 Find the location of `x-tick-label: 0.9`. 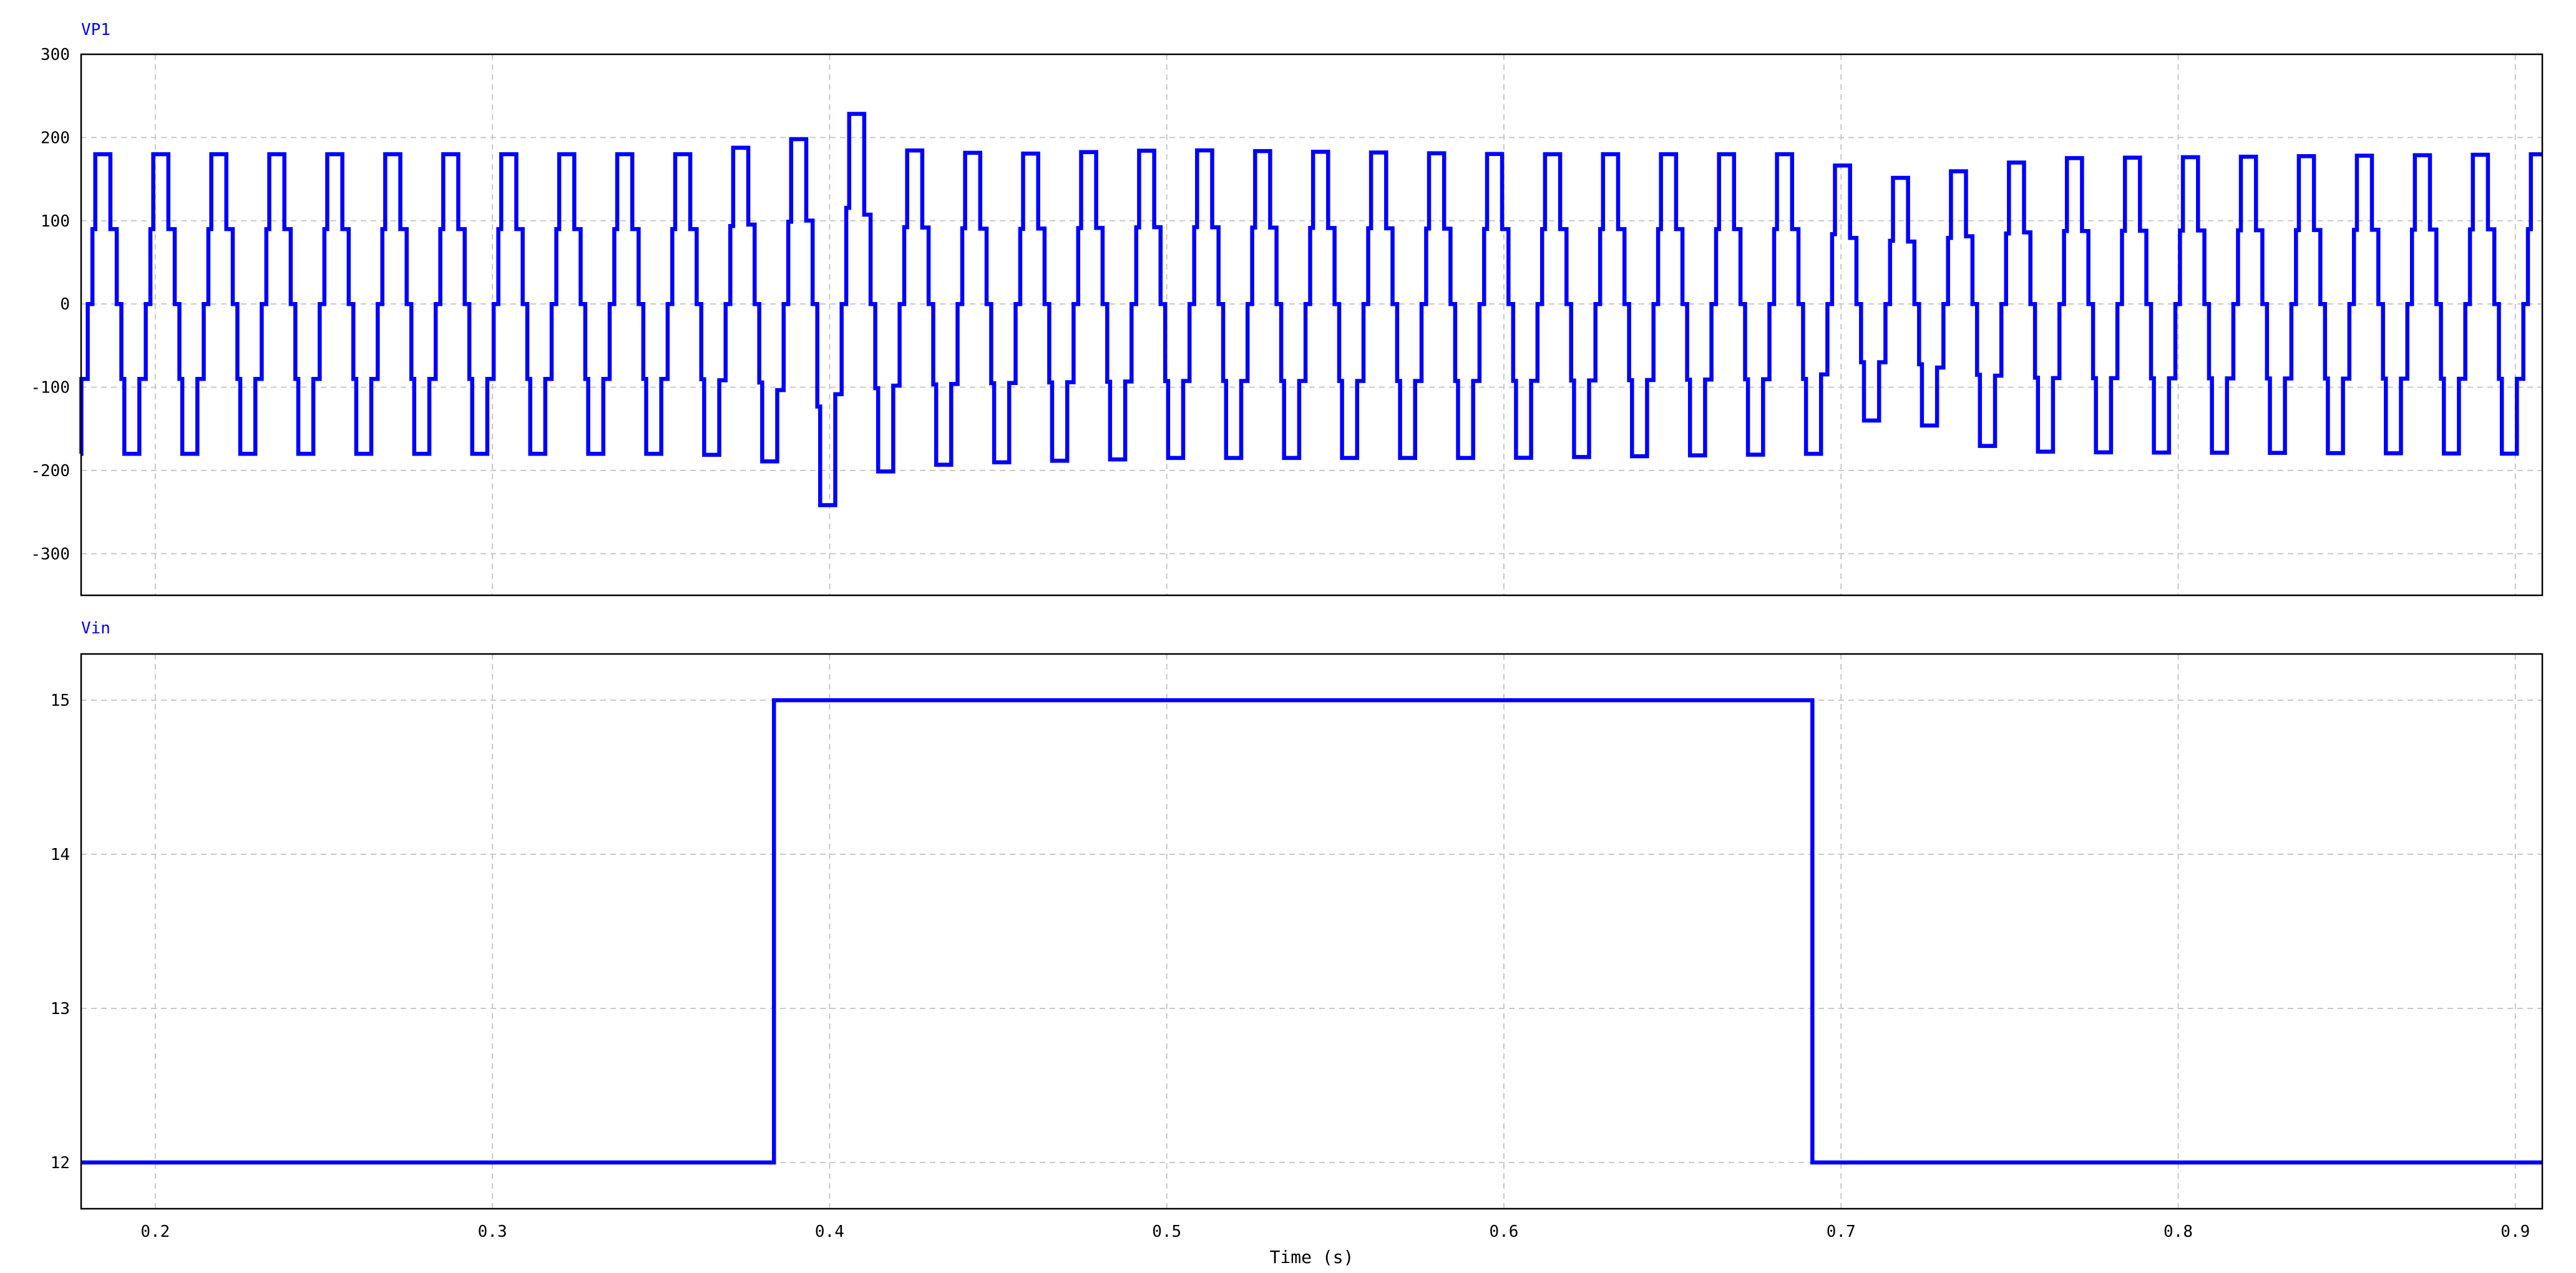

x-tick-label: 0.9 is located at coordinates (2515, 1231).